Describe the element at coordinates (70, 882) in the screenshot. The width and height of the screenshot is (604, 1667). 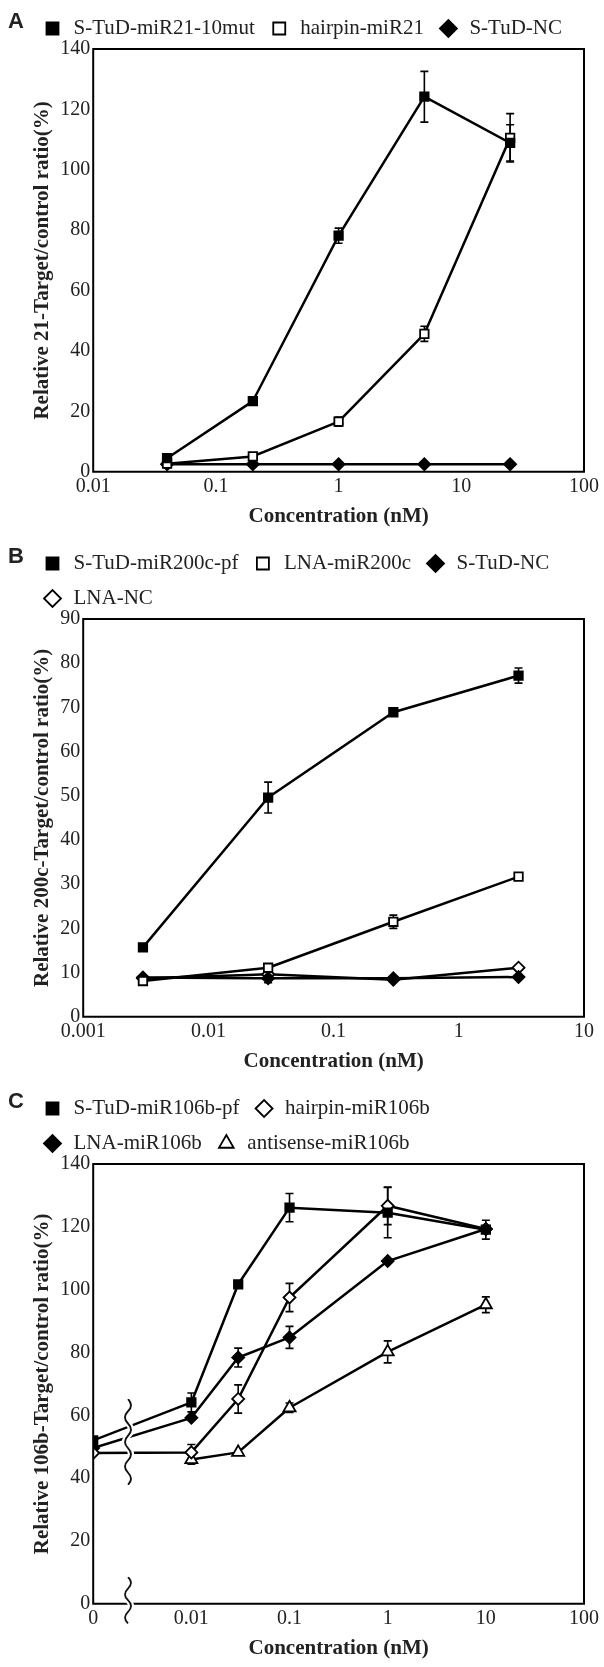
I see `y-tick-label: 30` at that location.